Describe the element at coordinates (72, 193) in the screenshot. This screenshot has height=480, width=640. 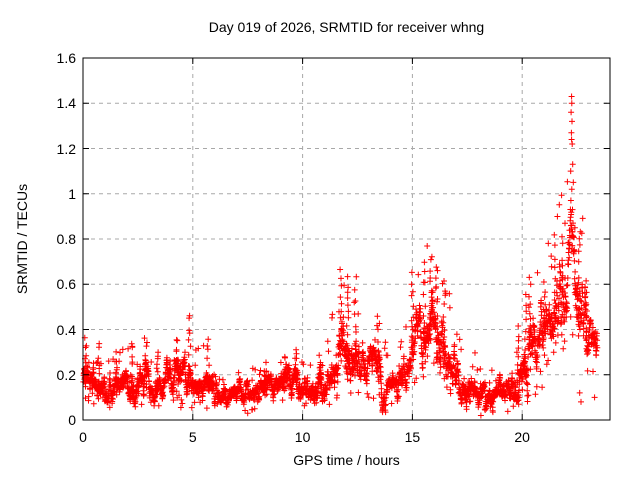
I see `y-tick-label: 1` at that location.